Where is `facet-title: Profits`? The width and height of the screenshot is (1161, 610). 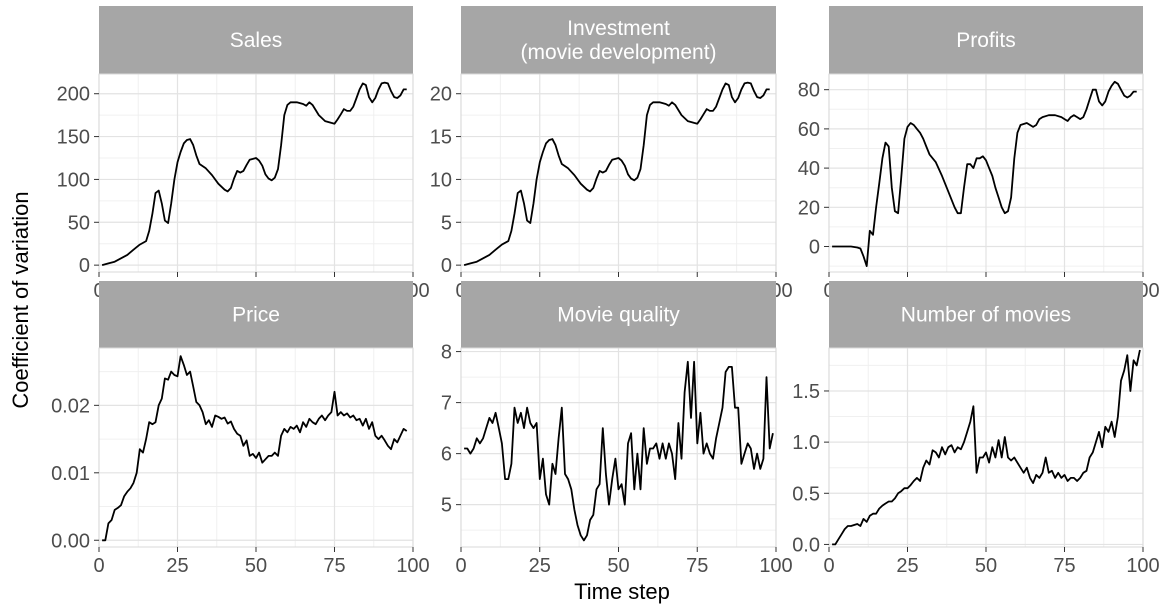
facet-title: Profits is located at coordinates (986, 40).